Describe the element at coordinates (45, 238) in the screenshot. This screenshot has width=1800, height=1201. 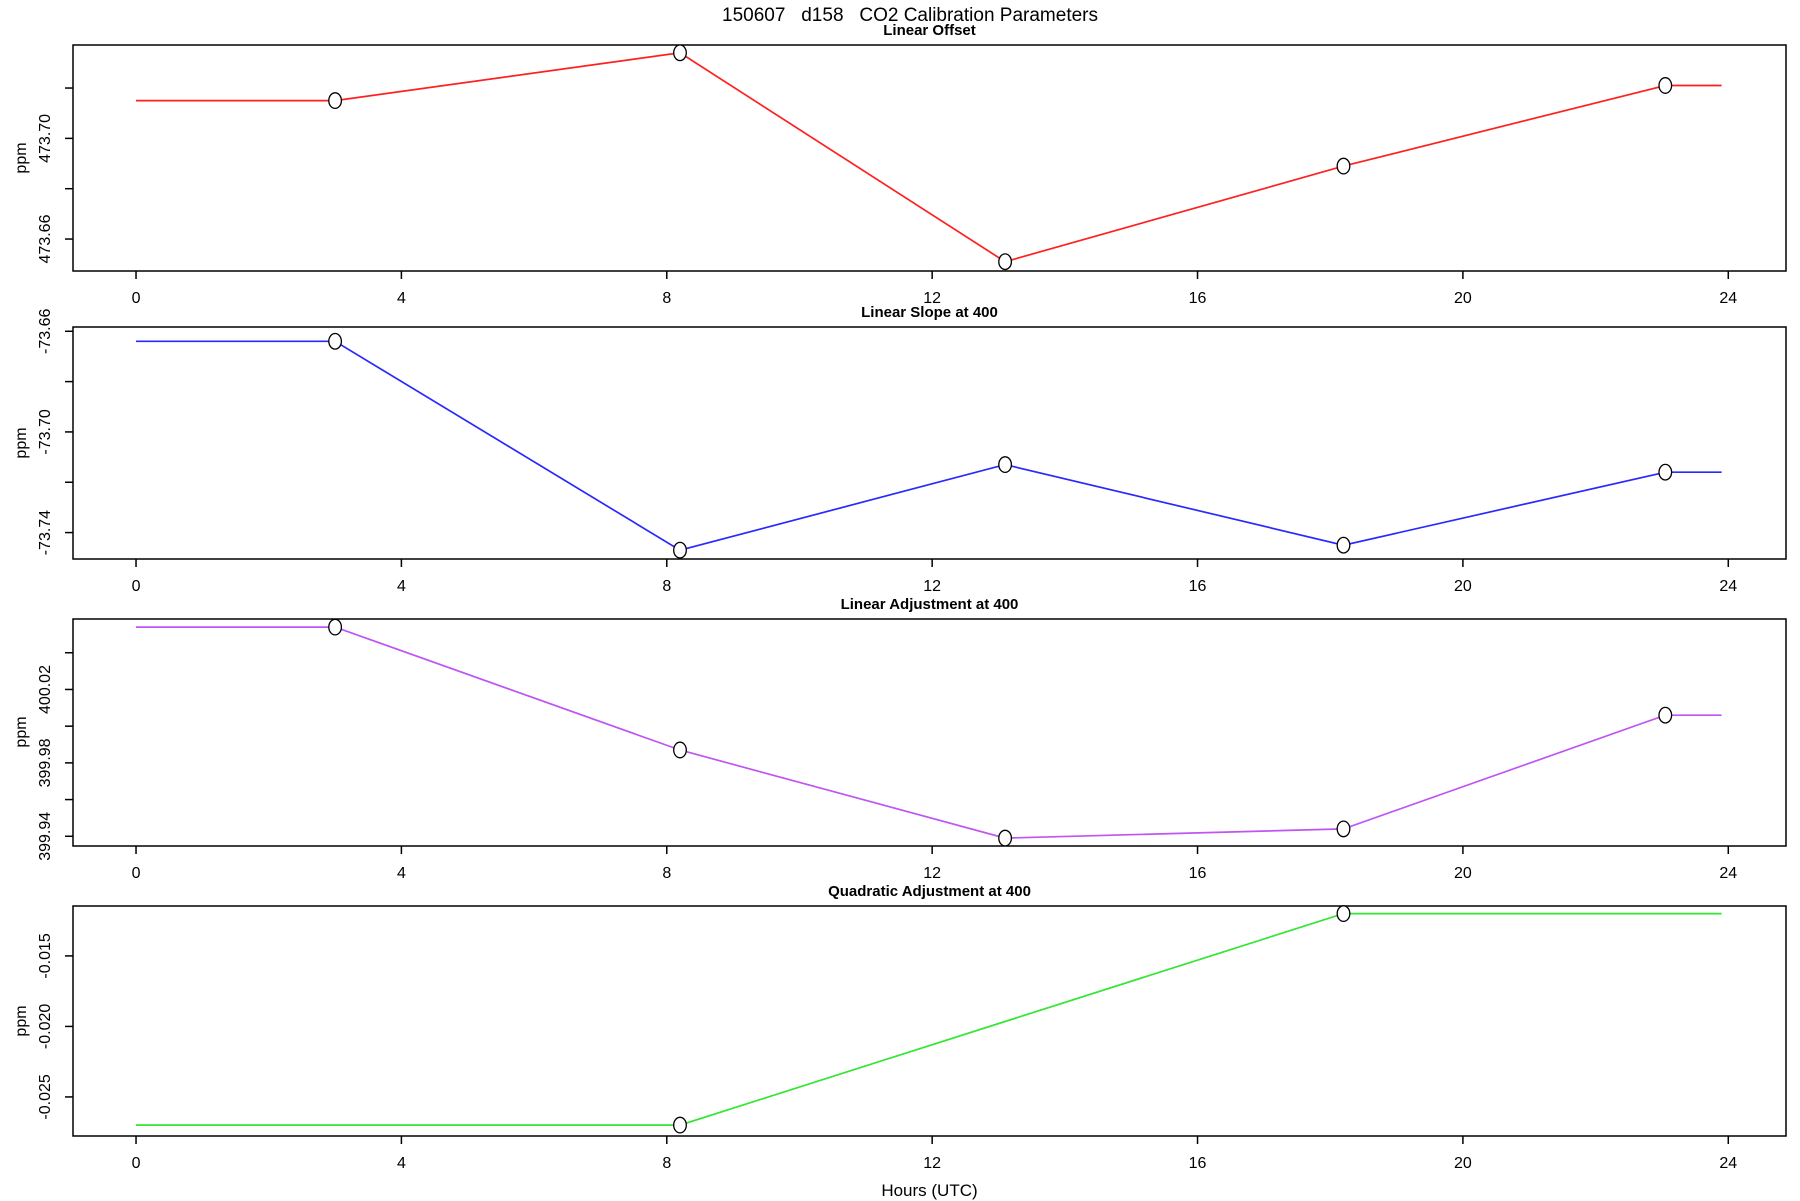
I see `y-tick-label: 473.66` at that location.